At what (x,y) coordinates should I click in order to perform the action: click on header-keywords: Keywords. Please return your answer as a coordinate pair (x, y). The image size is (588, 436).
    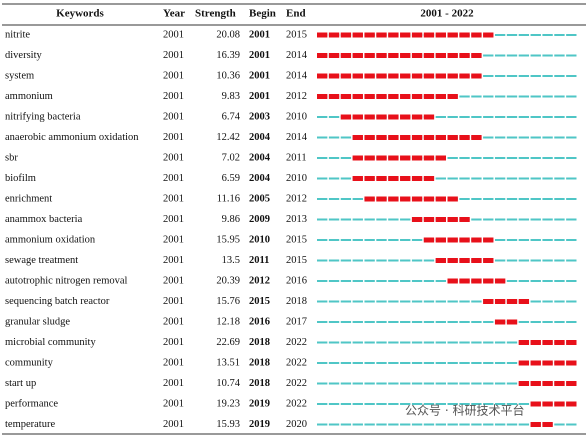
    Looking at the image, I should click on (80, 14).